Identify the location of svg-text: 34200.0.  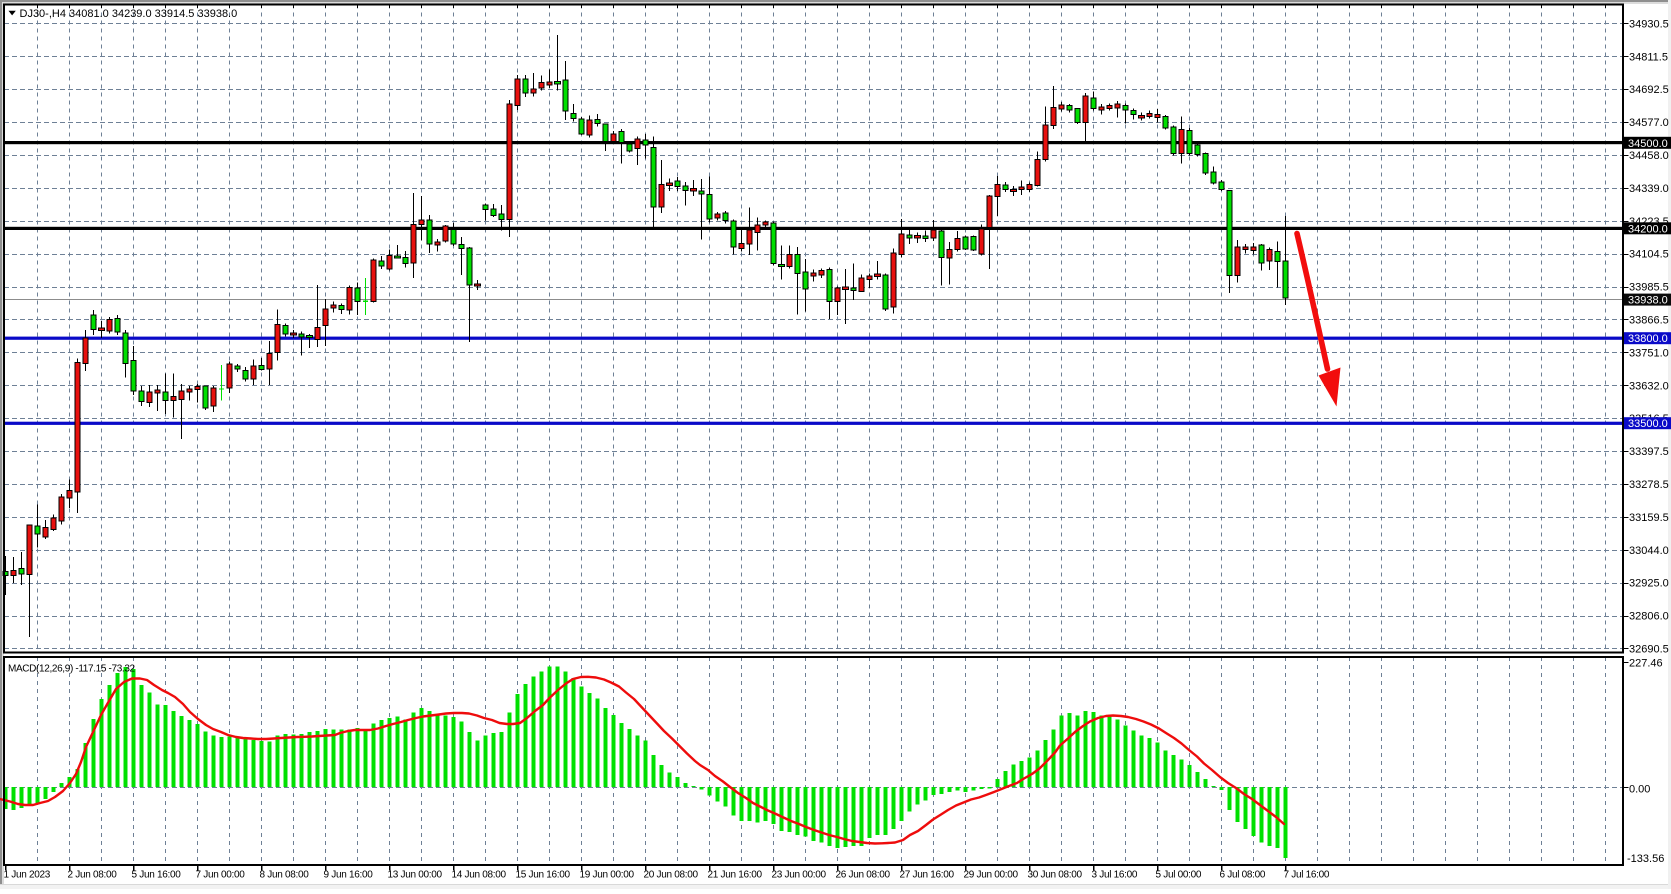
(1648, 229).